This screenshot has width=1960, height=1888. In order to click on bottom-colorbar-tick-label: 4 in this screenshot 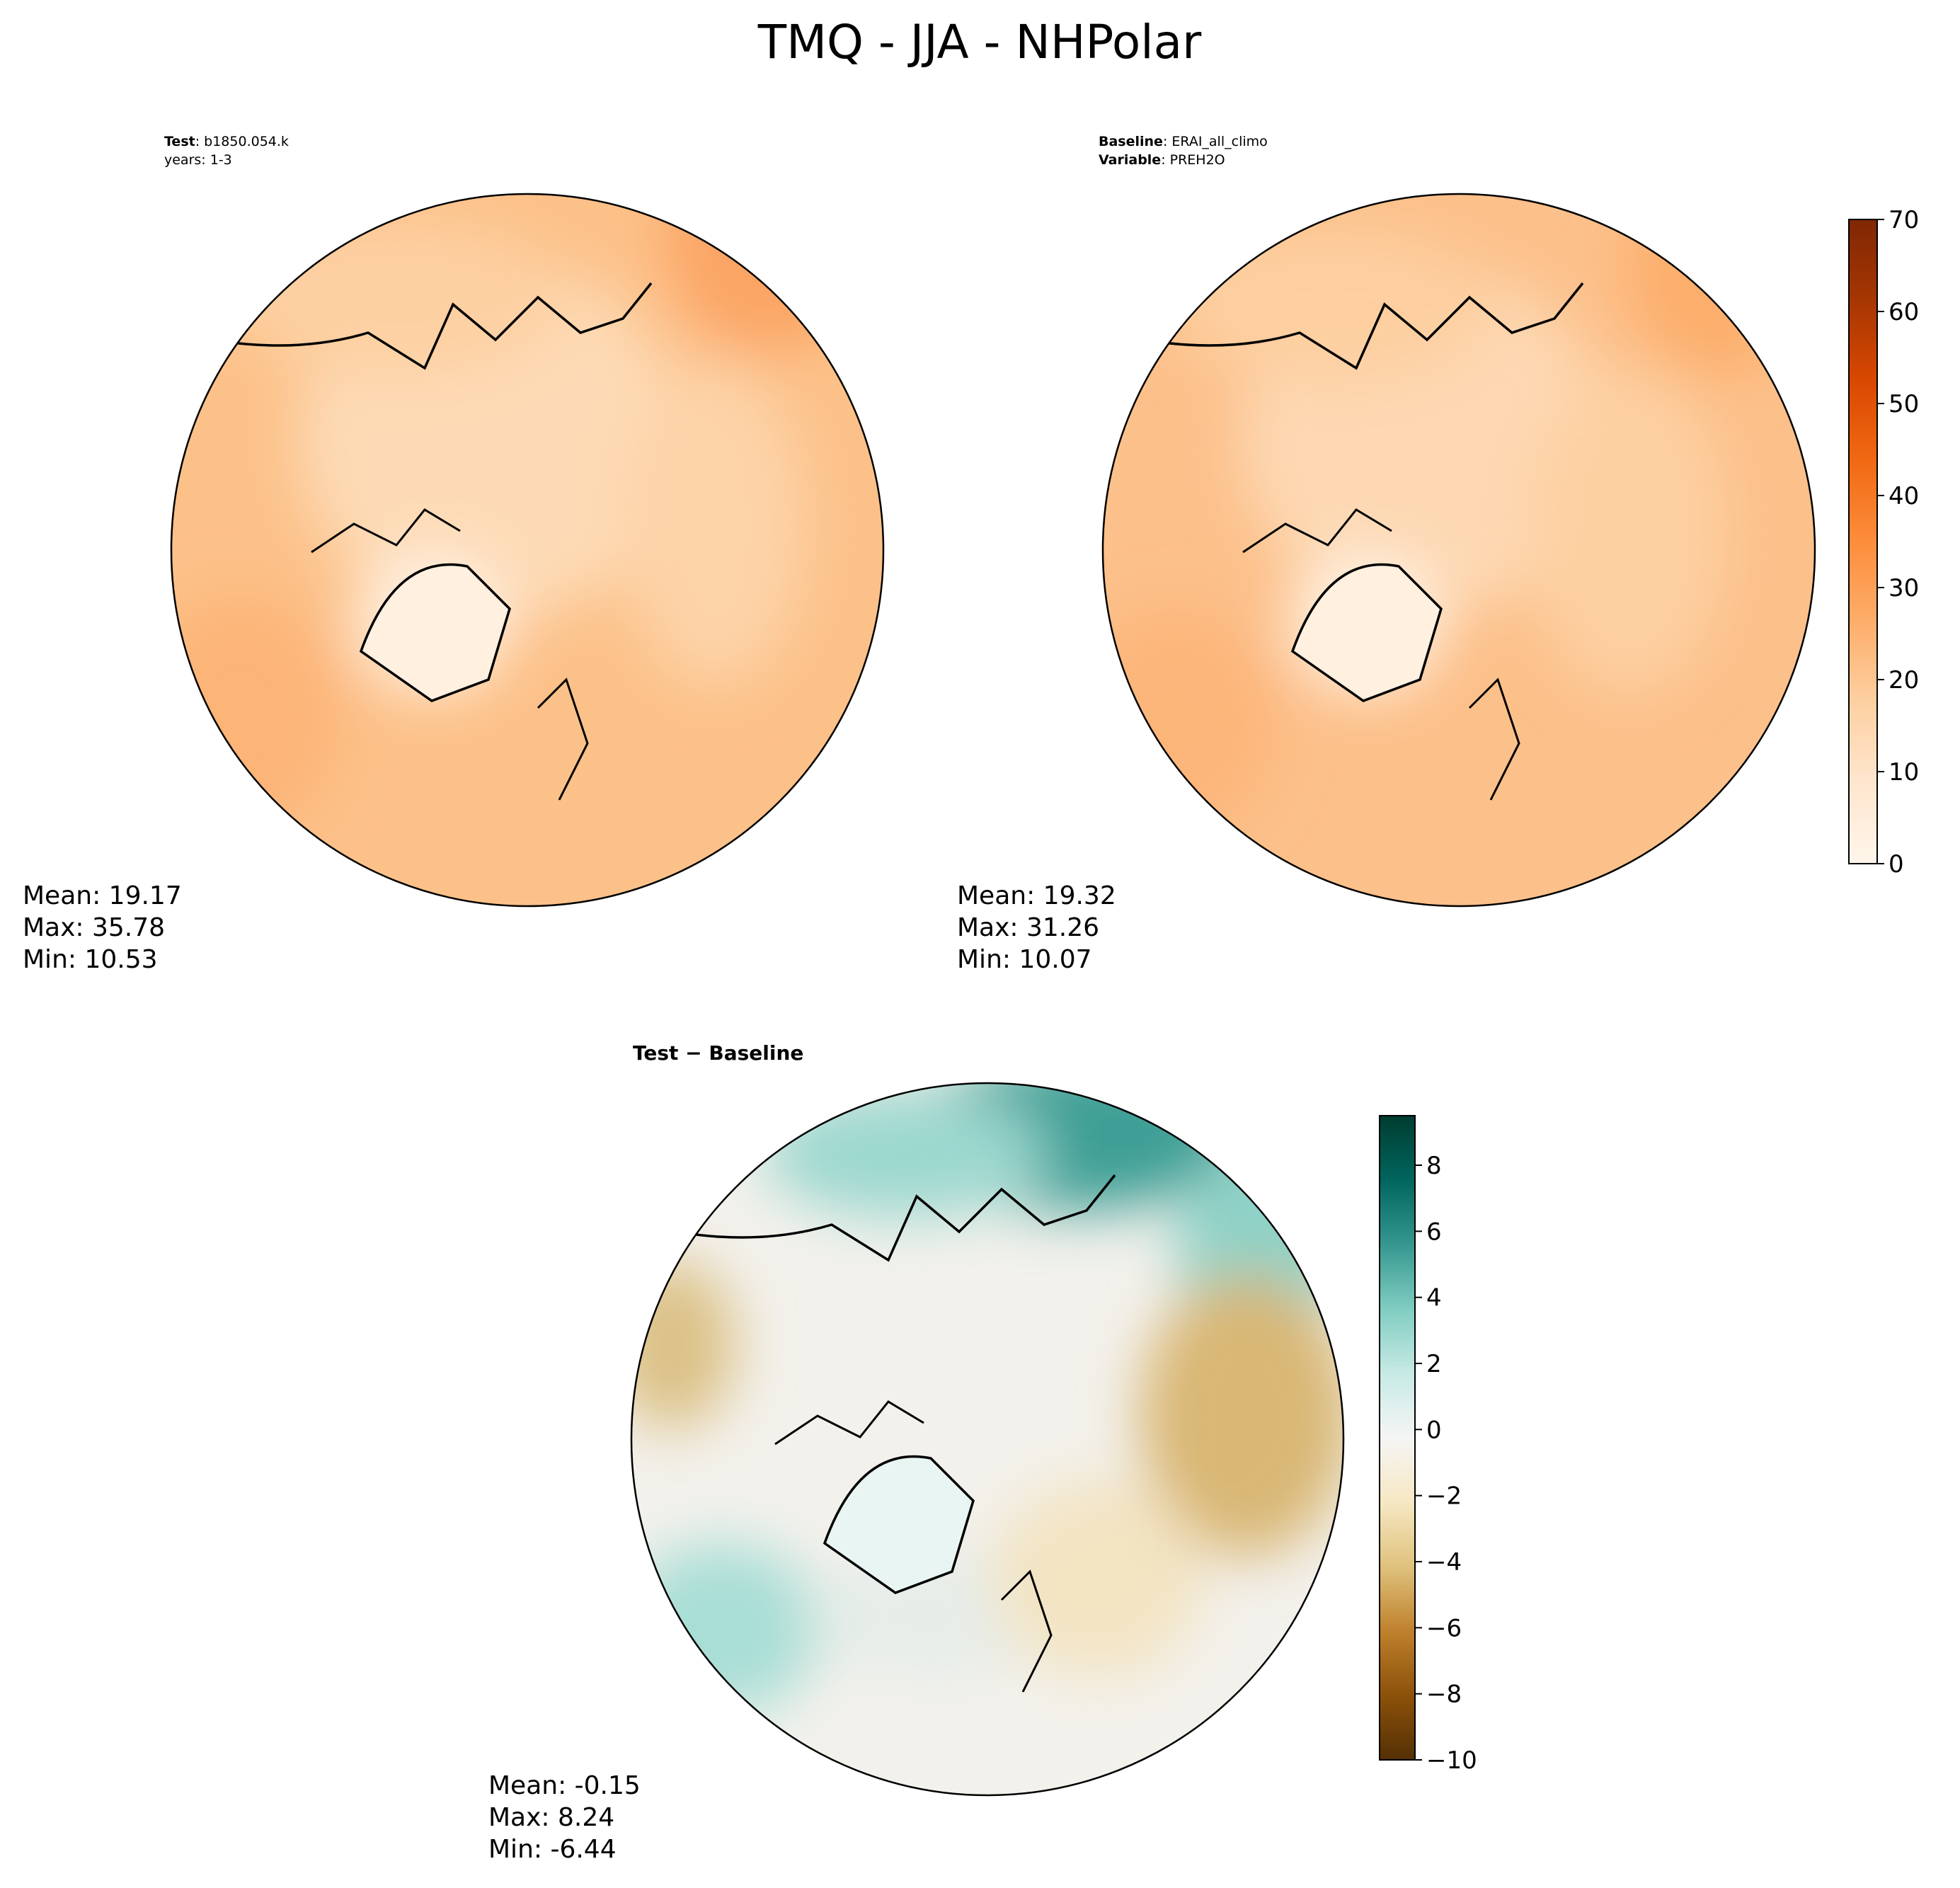, I will do `click(1434, 1298)`.